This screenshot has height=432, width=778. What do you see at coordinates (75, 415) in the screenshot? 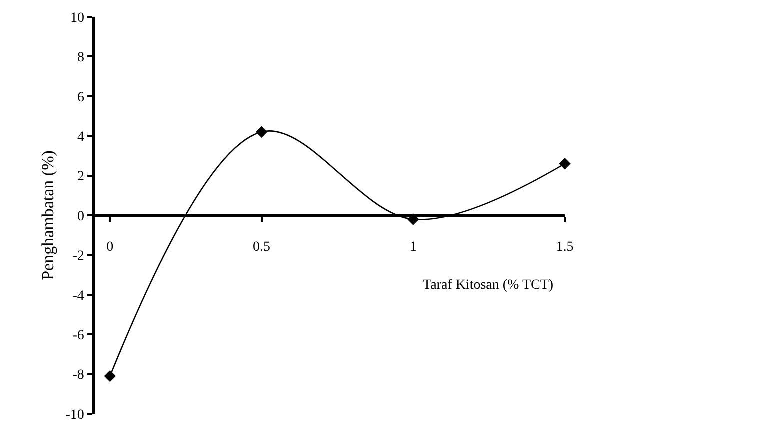
I see `y-tick-label: -10` at bounding box center [75, 415].